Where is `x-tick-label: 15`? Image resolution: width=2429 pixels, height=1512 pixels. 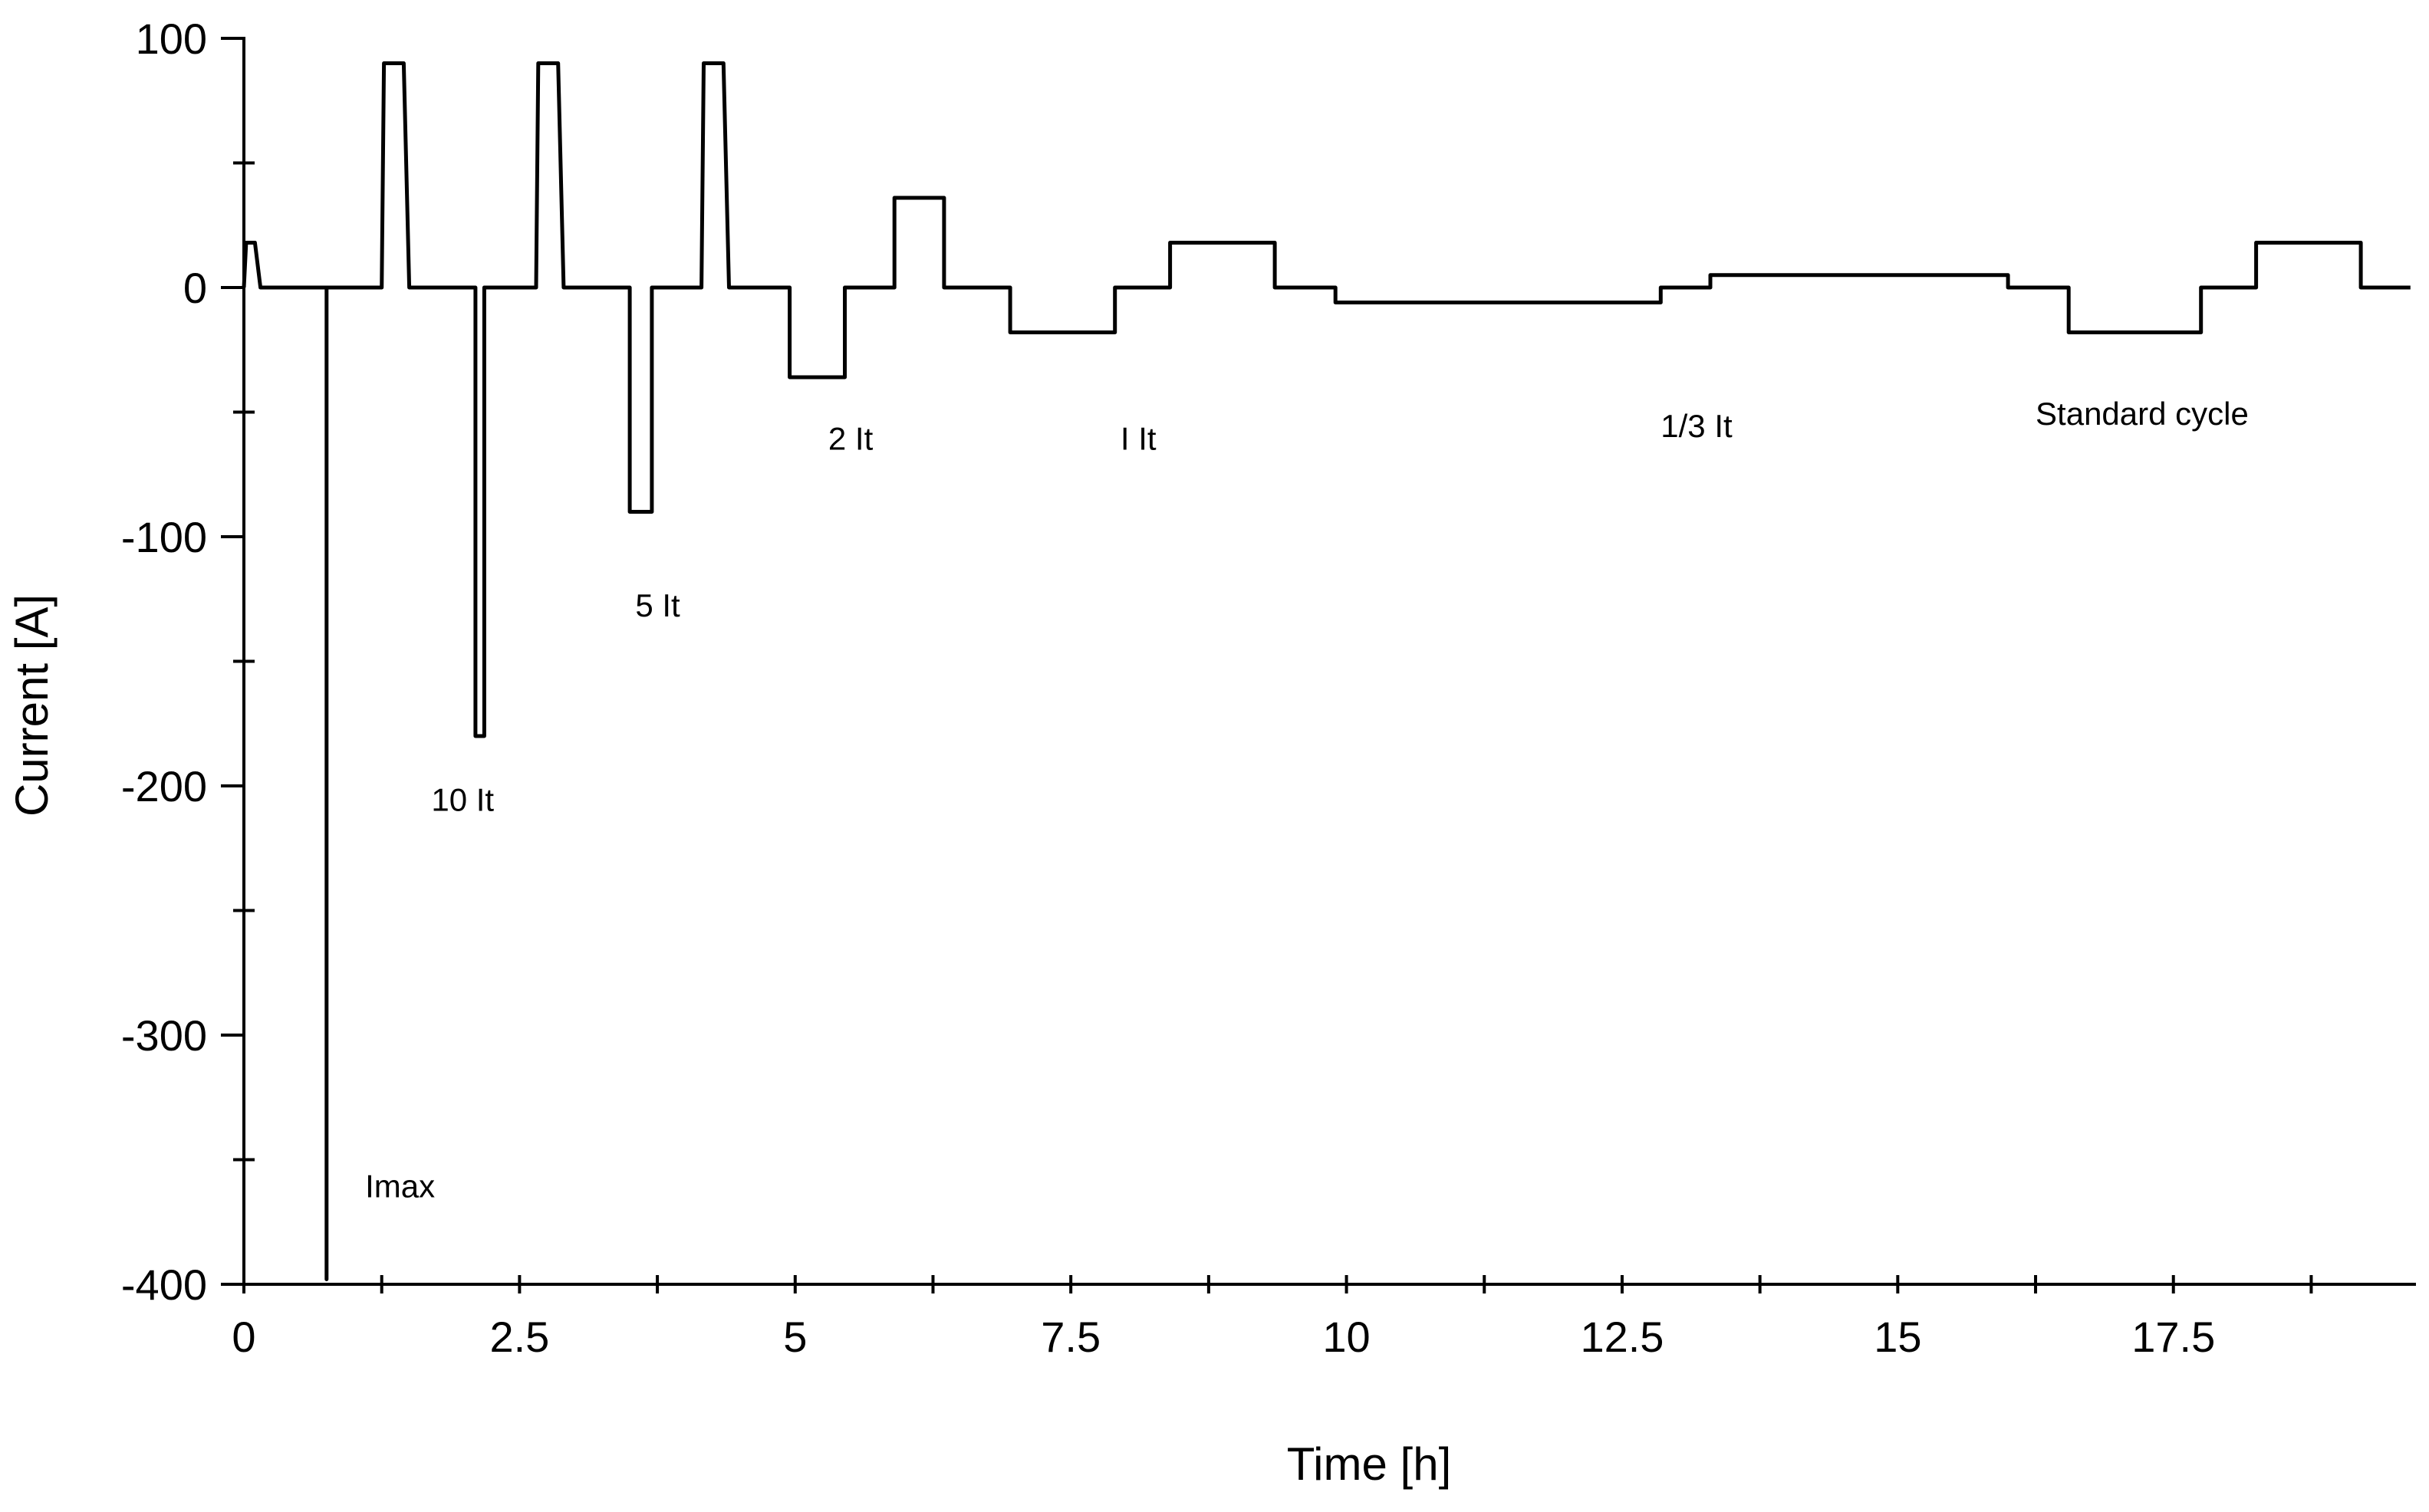 x-tick-label: 15 is located at coordinates (1897, 1337).